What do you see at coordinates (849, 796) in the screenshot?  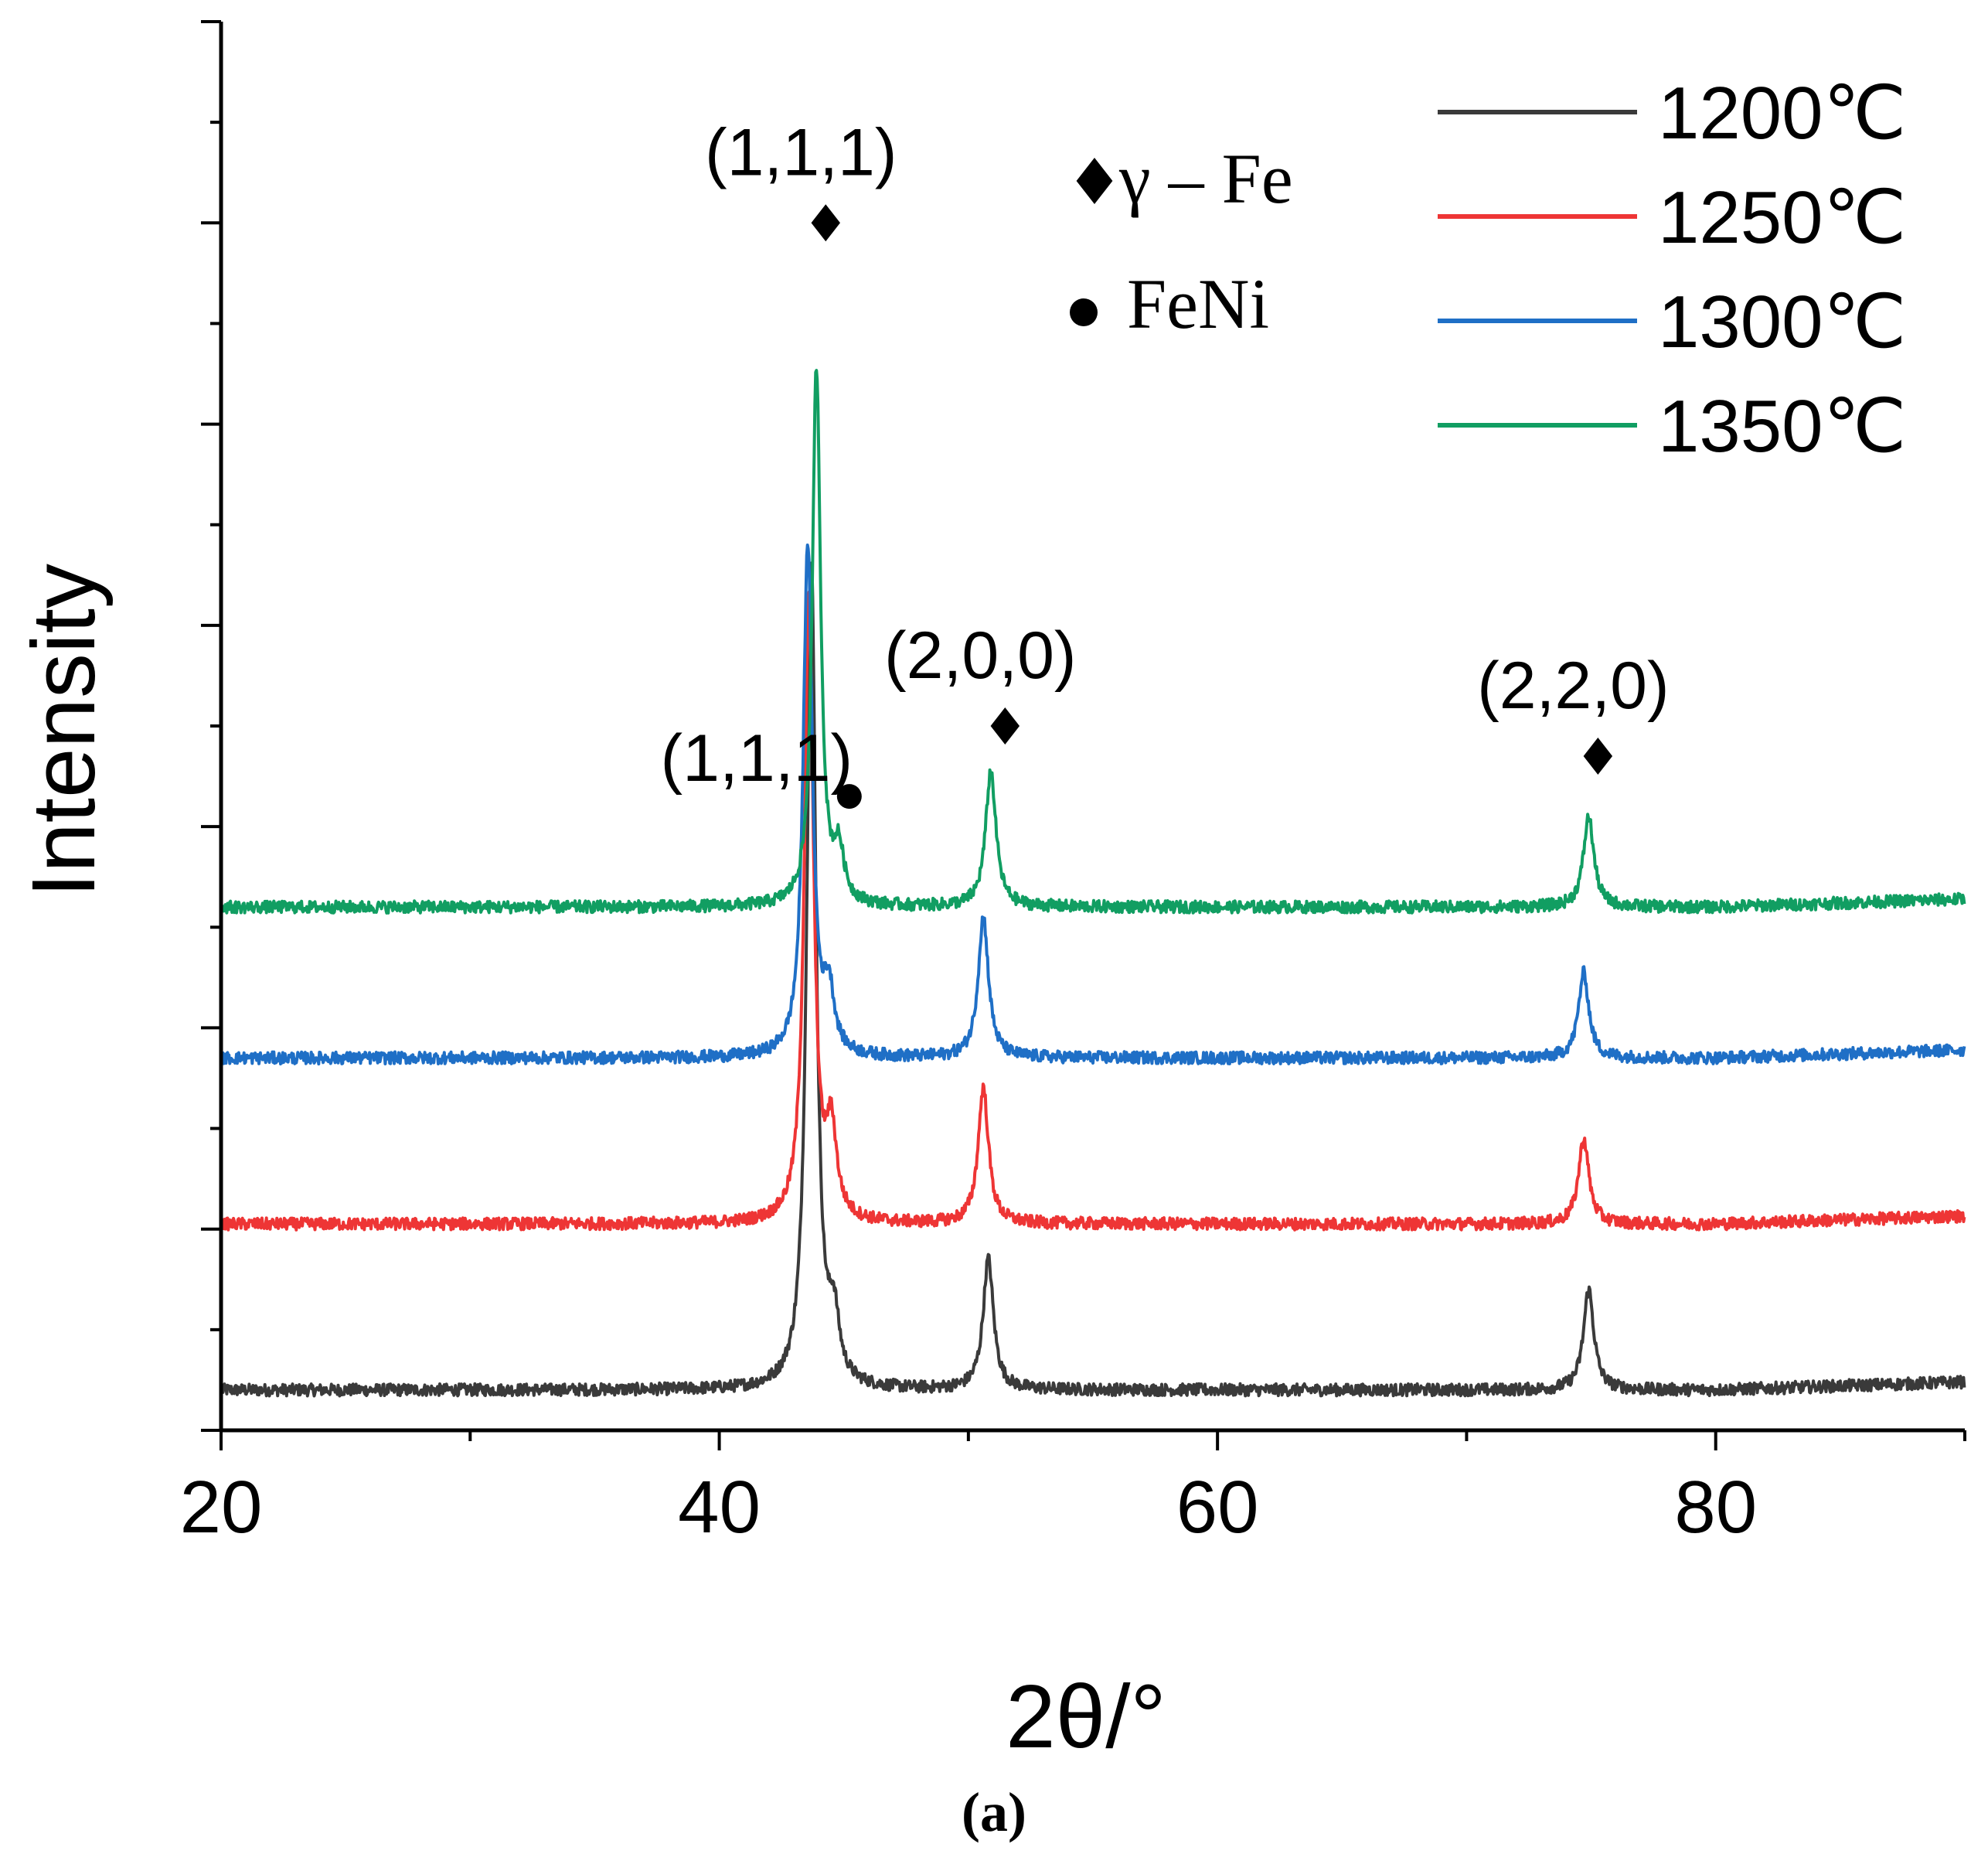 I see `circle-marker-icon` at bounding box center [849, 796].